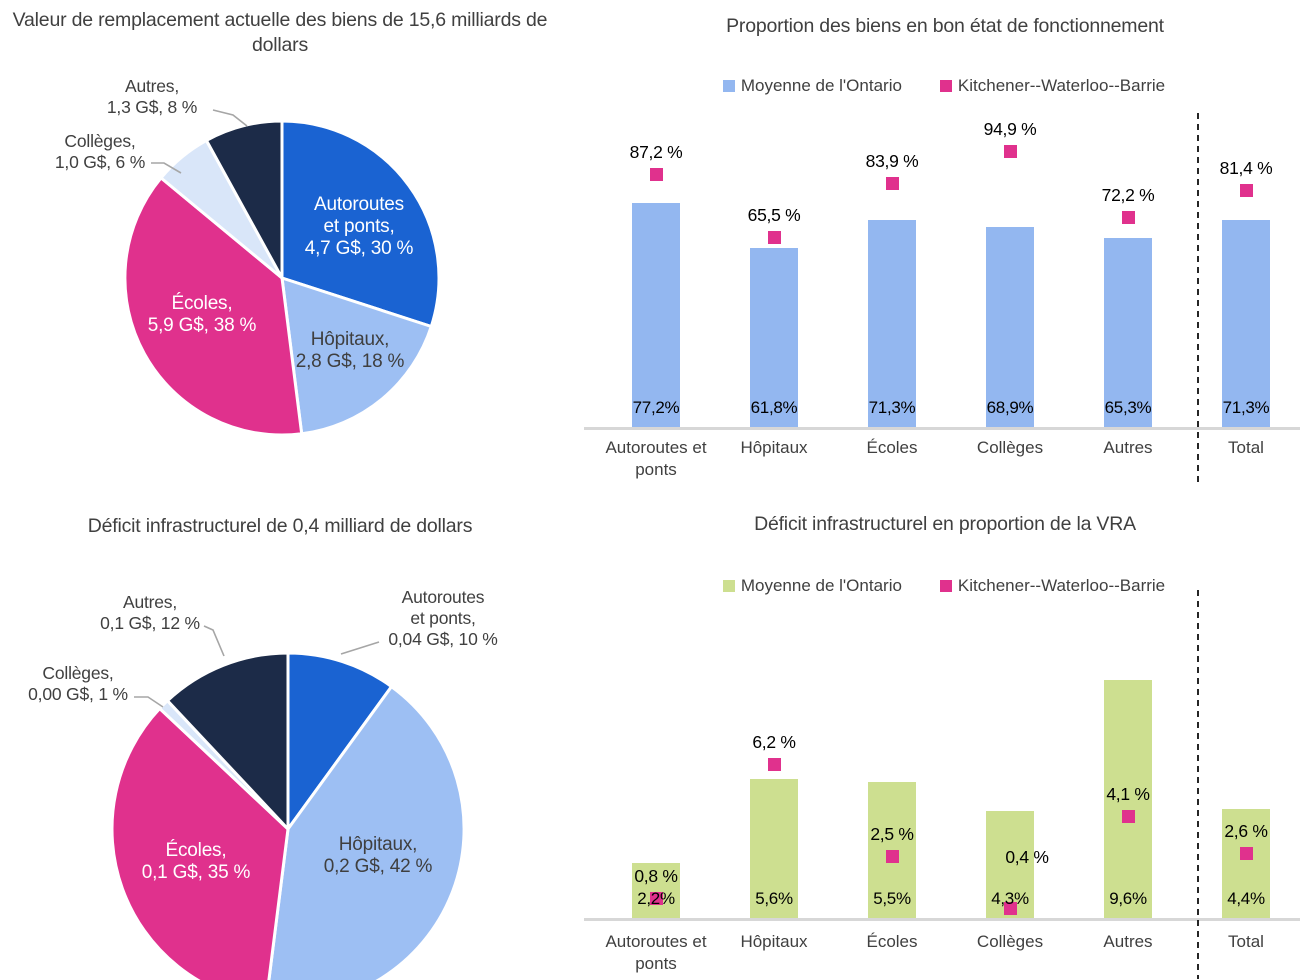 This screenshot has height=980, width=1300. I want to click on pie-deficit-svg, so click(288, 802).